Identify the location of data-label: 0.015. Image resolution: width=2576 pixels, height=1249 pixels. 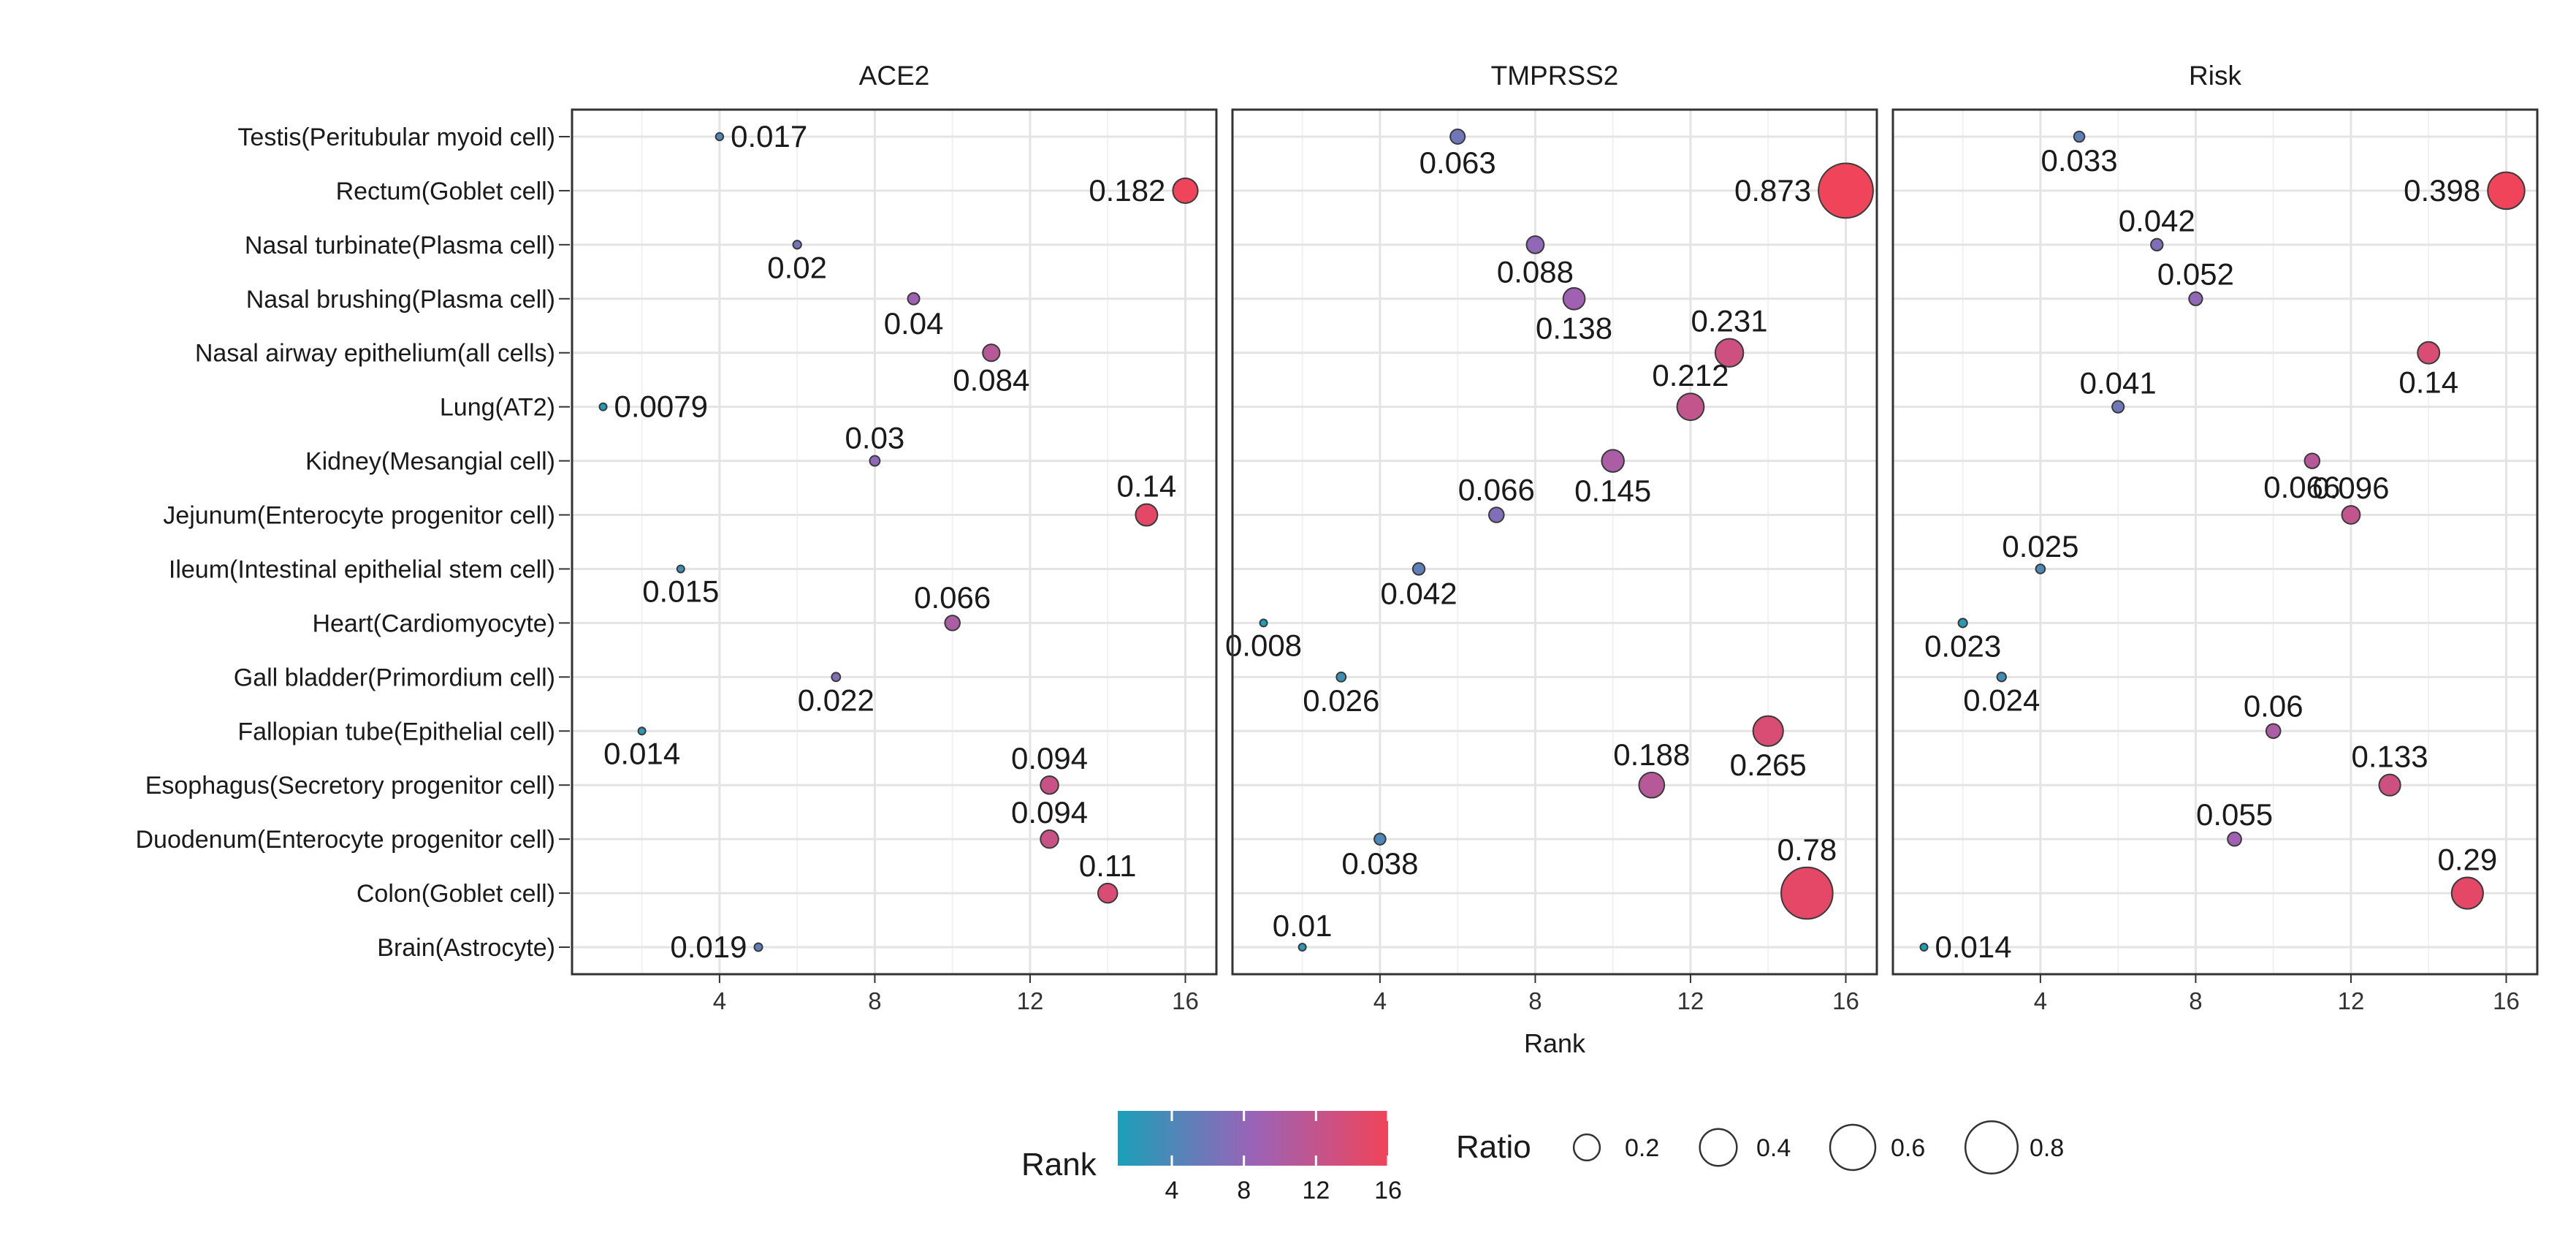
(680, 591).